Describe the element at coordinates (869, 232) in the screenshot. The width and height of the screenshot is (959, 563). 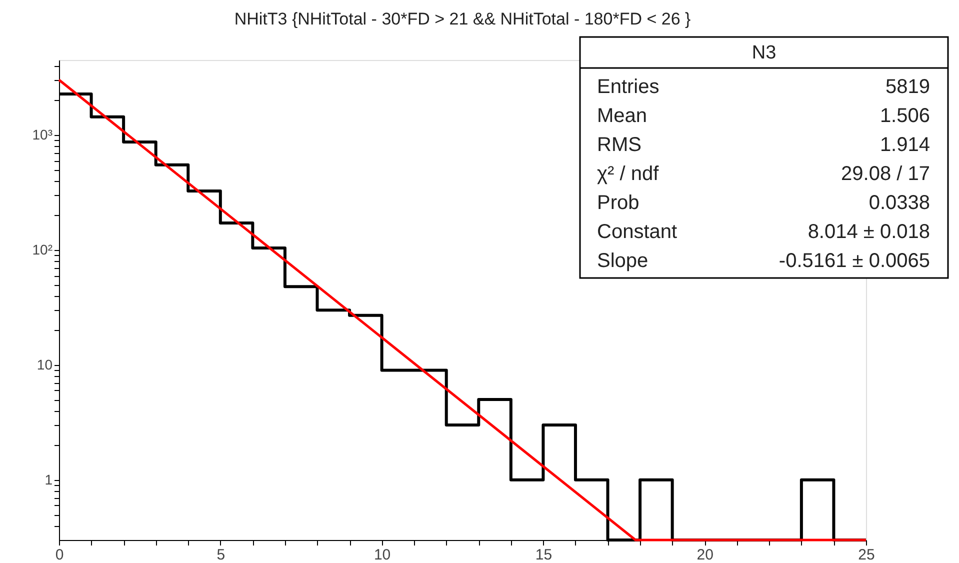
I see `annotation: 8.014 ± 0.018` at that location.